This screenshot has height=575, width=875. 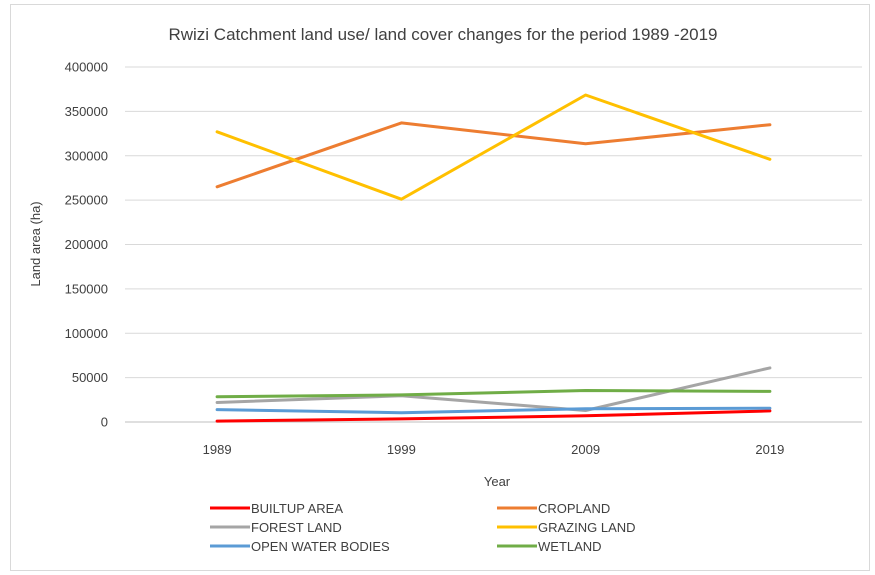 What do you see at coordinates (296, 527) in the screenshot?
I see `legend-label-forest-land: FOREST LAND` at bounding box center [296, 527].